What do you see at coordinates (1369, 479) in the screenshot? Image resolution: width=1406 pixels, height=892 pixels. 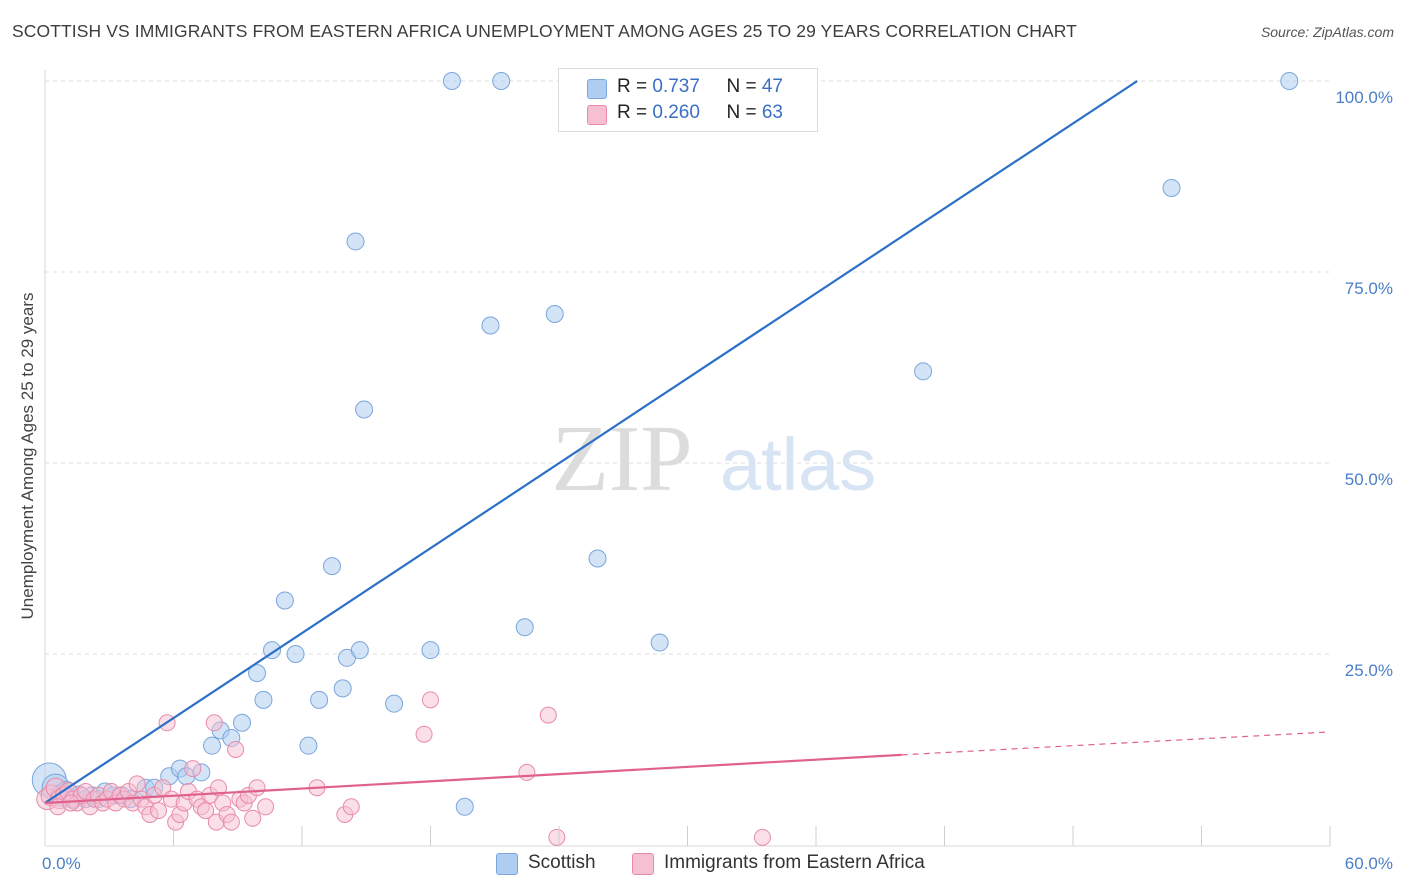 I see `y-tick-label: 50.0%` at bounding box center [1369, 479].